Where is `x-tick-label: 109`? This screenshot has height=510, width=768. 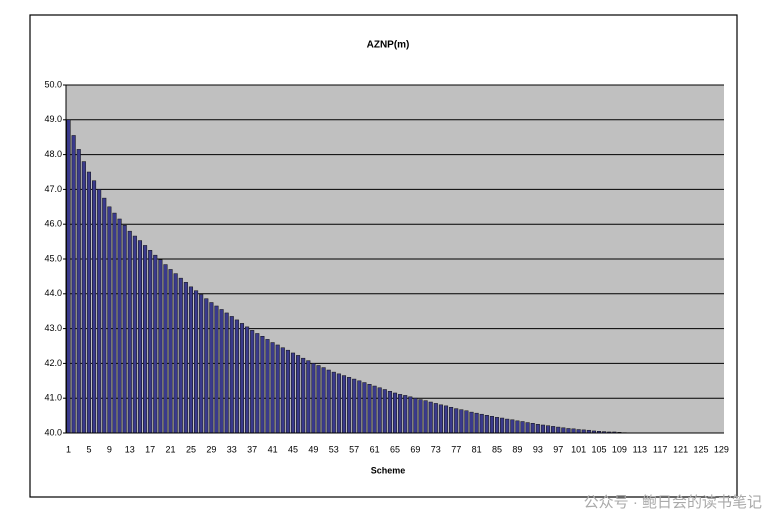
x-tick-label: 109 is located at coordinates (619, 449).